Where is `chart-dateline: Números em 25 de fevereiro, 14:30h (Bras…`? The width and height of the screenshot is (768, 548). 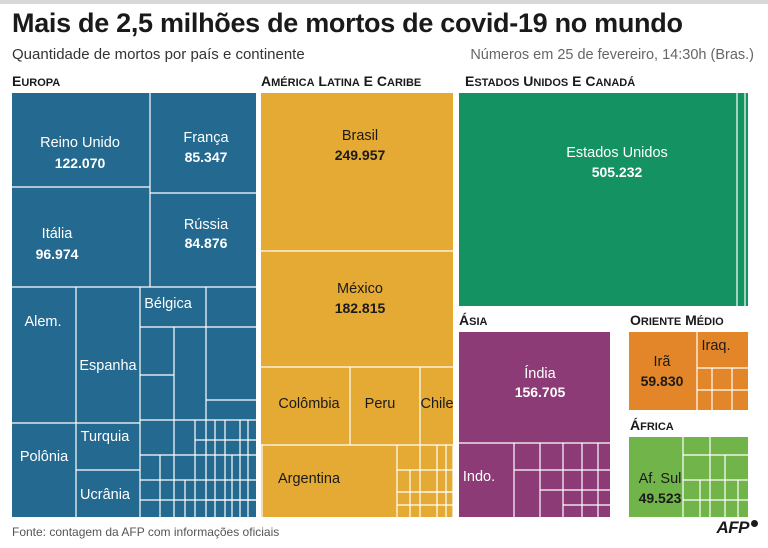
chart-dateline: Números em 25 de fevereiro, 14:30h (Bras… is located at coordinates (612, 55).